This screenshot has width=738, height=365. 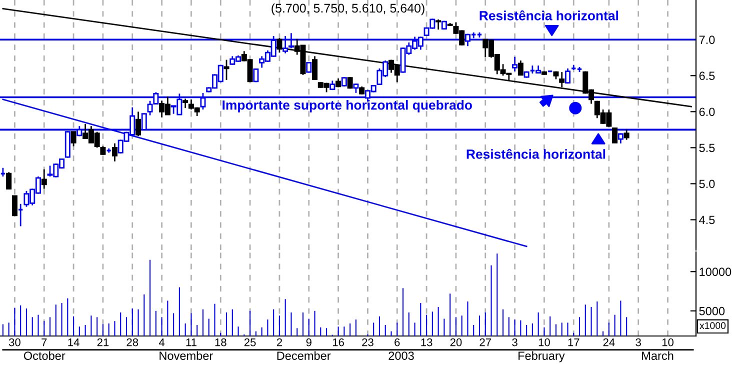 I want to click on y-tick-label: 10000, so click(x=716, y=272).